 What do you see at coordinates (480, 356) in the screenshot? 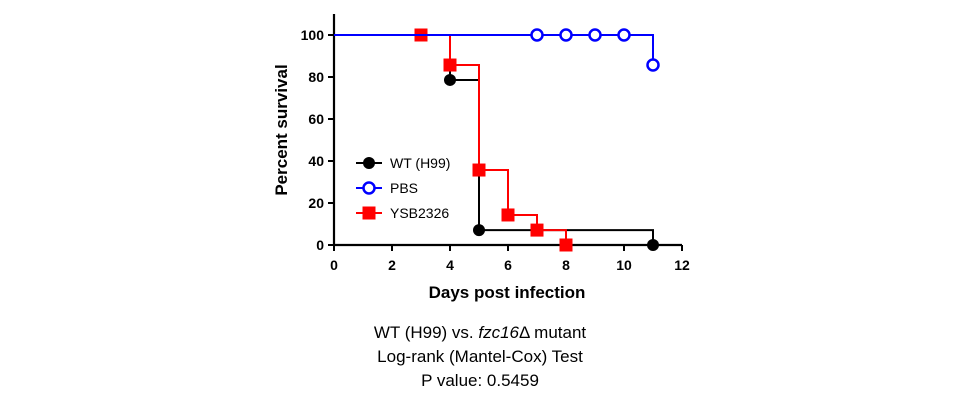
I see `caption-line-2: Log-rank (Mantel-Cox) Test` at bounding box center [480, 356].